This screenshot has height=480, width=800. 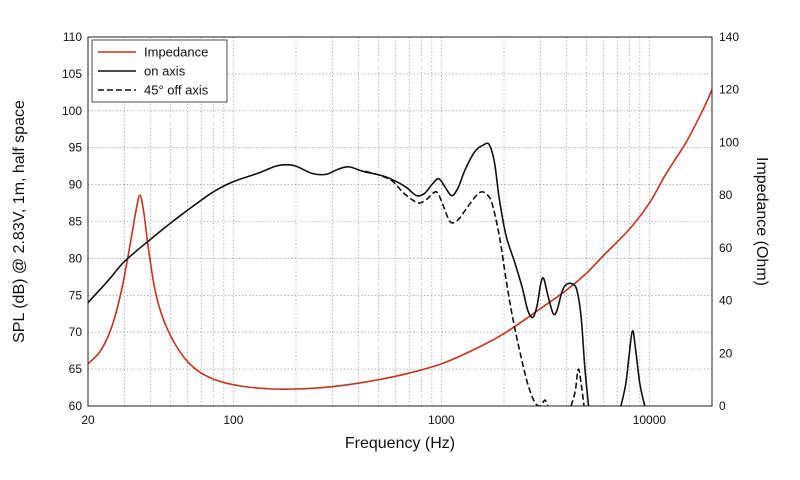 What do you see at coordinates (633, 367) in the screenshot?
I see `series-on-axis-line` at bounding box center [633, 367].